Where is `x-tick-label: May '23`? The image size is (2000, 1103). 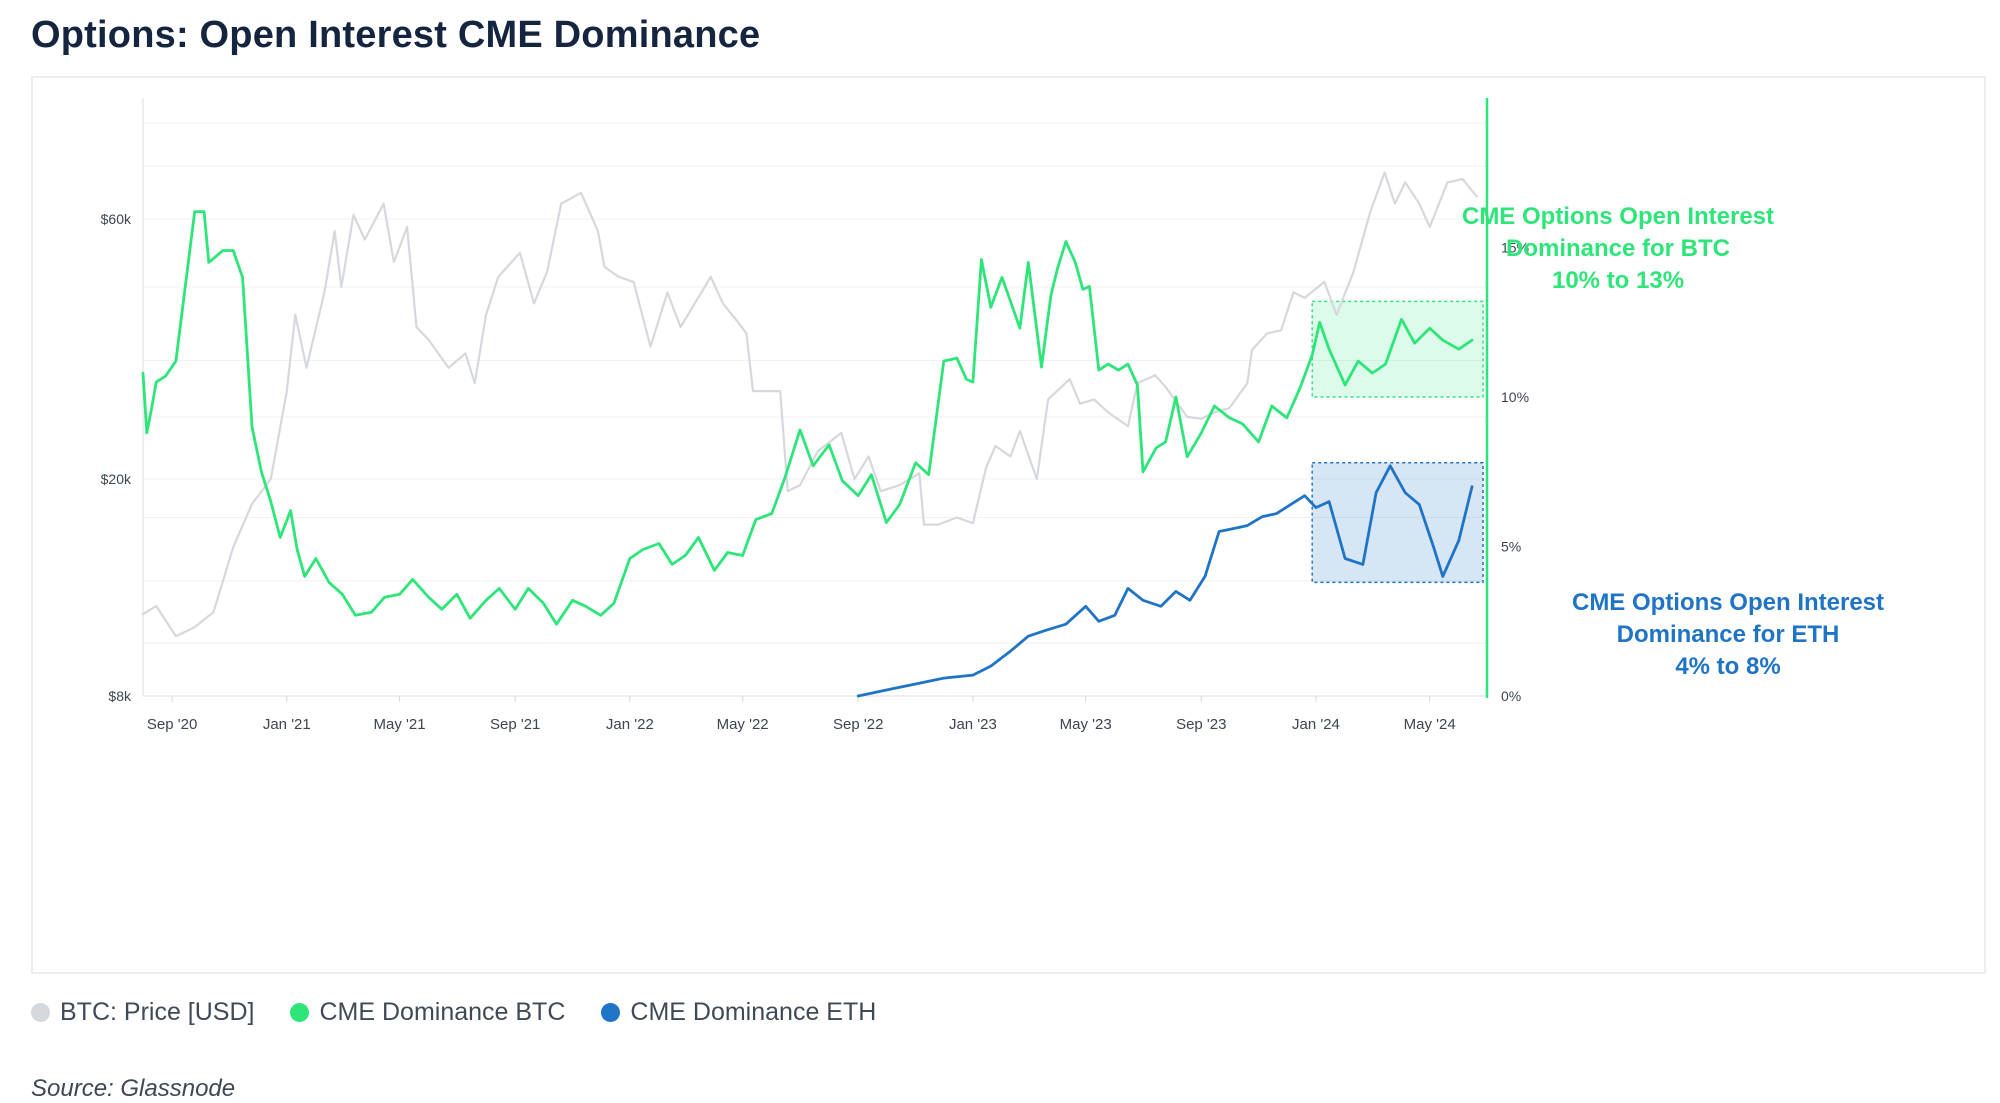 x-tick-label: May '23 is located at coordinates (1086, 724).